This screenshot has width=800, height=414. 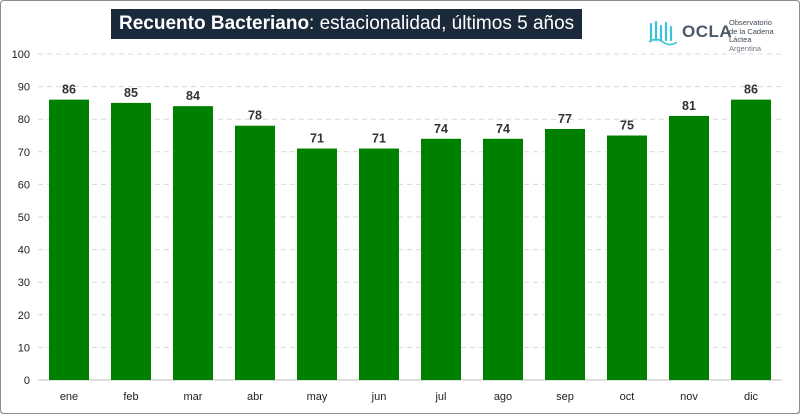 I want to click on data-label: 84, so click(x=193, y=96).